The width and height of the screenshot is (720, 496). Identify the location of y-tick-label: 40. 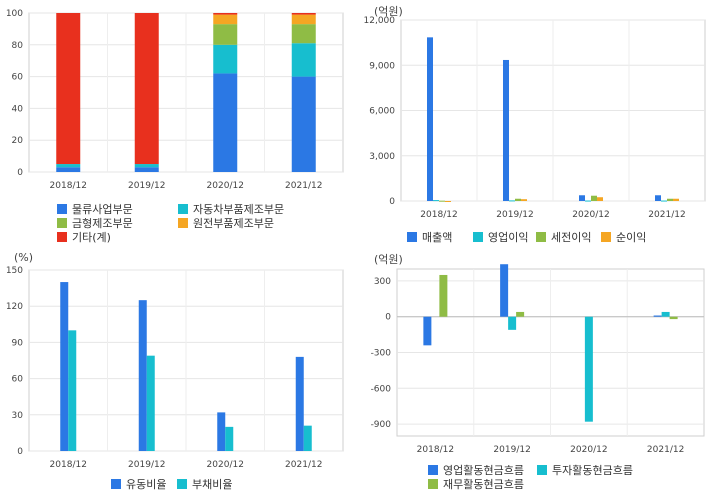
(18, 109).